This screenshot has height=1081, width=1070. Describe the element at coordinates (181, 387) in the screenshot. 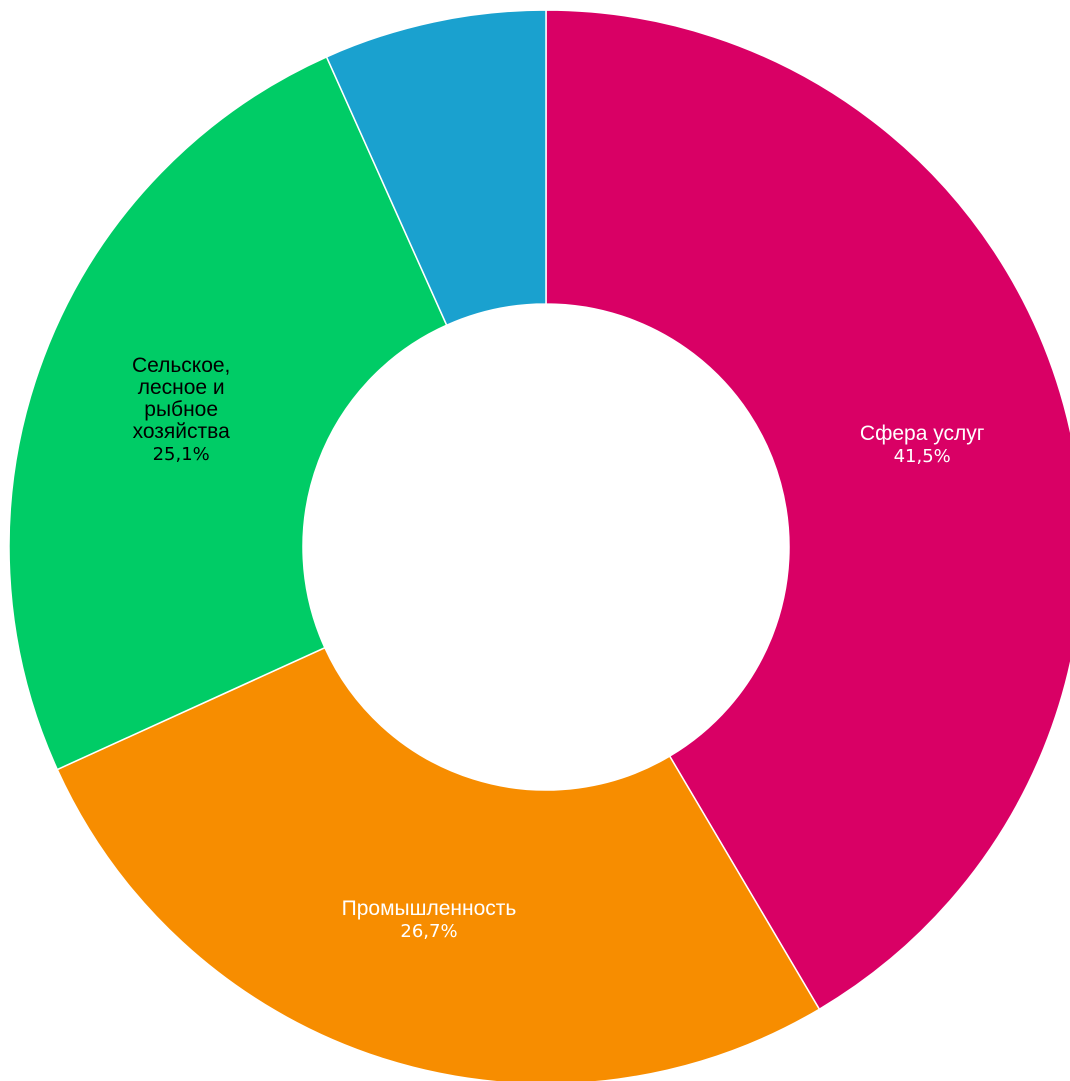

I see `slice-label: лесное и` at that location.